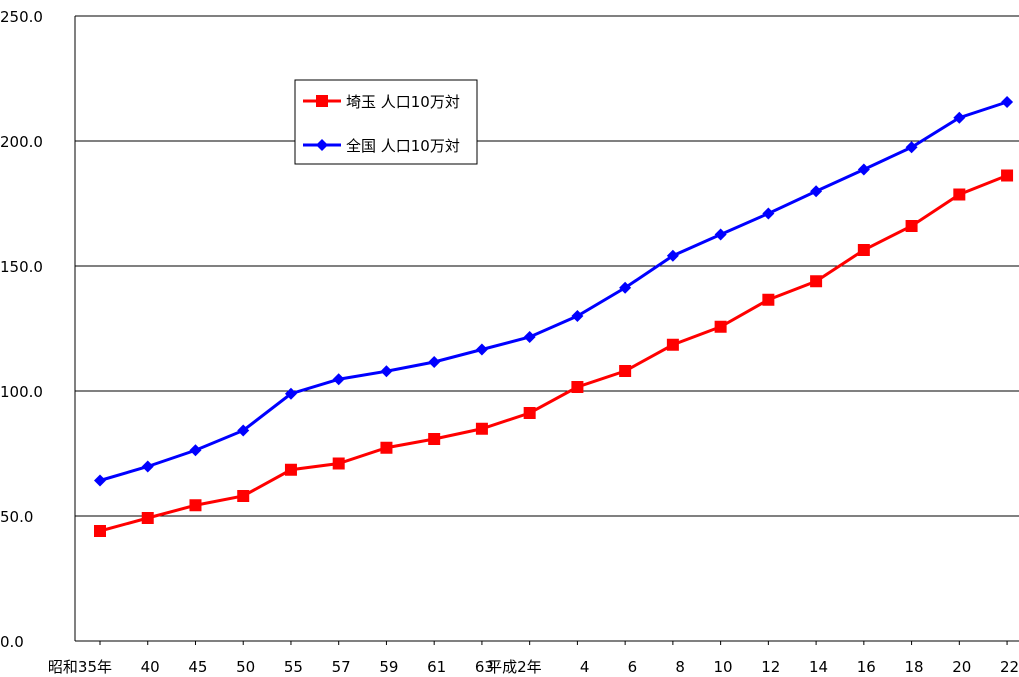 This screenshot has height=677, width=1019. Describe the element at coordinates (514, 667) in the screenshot. I see `x-tick-label: 平成2年` at that location.